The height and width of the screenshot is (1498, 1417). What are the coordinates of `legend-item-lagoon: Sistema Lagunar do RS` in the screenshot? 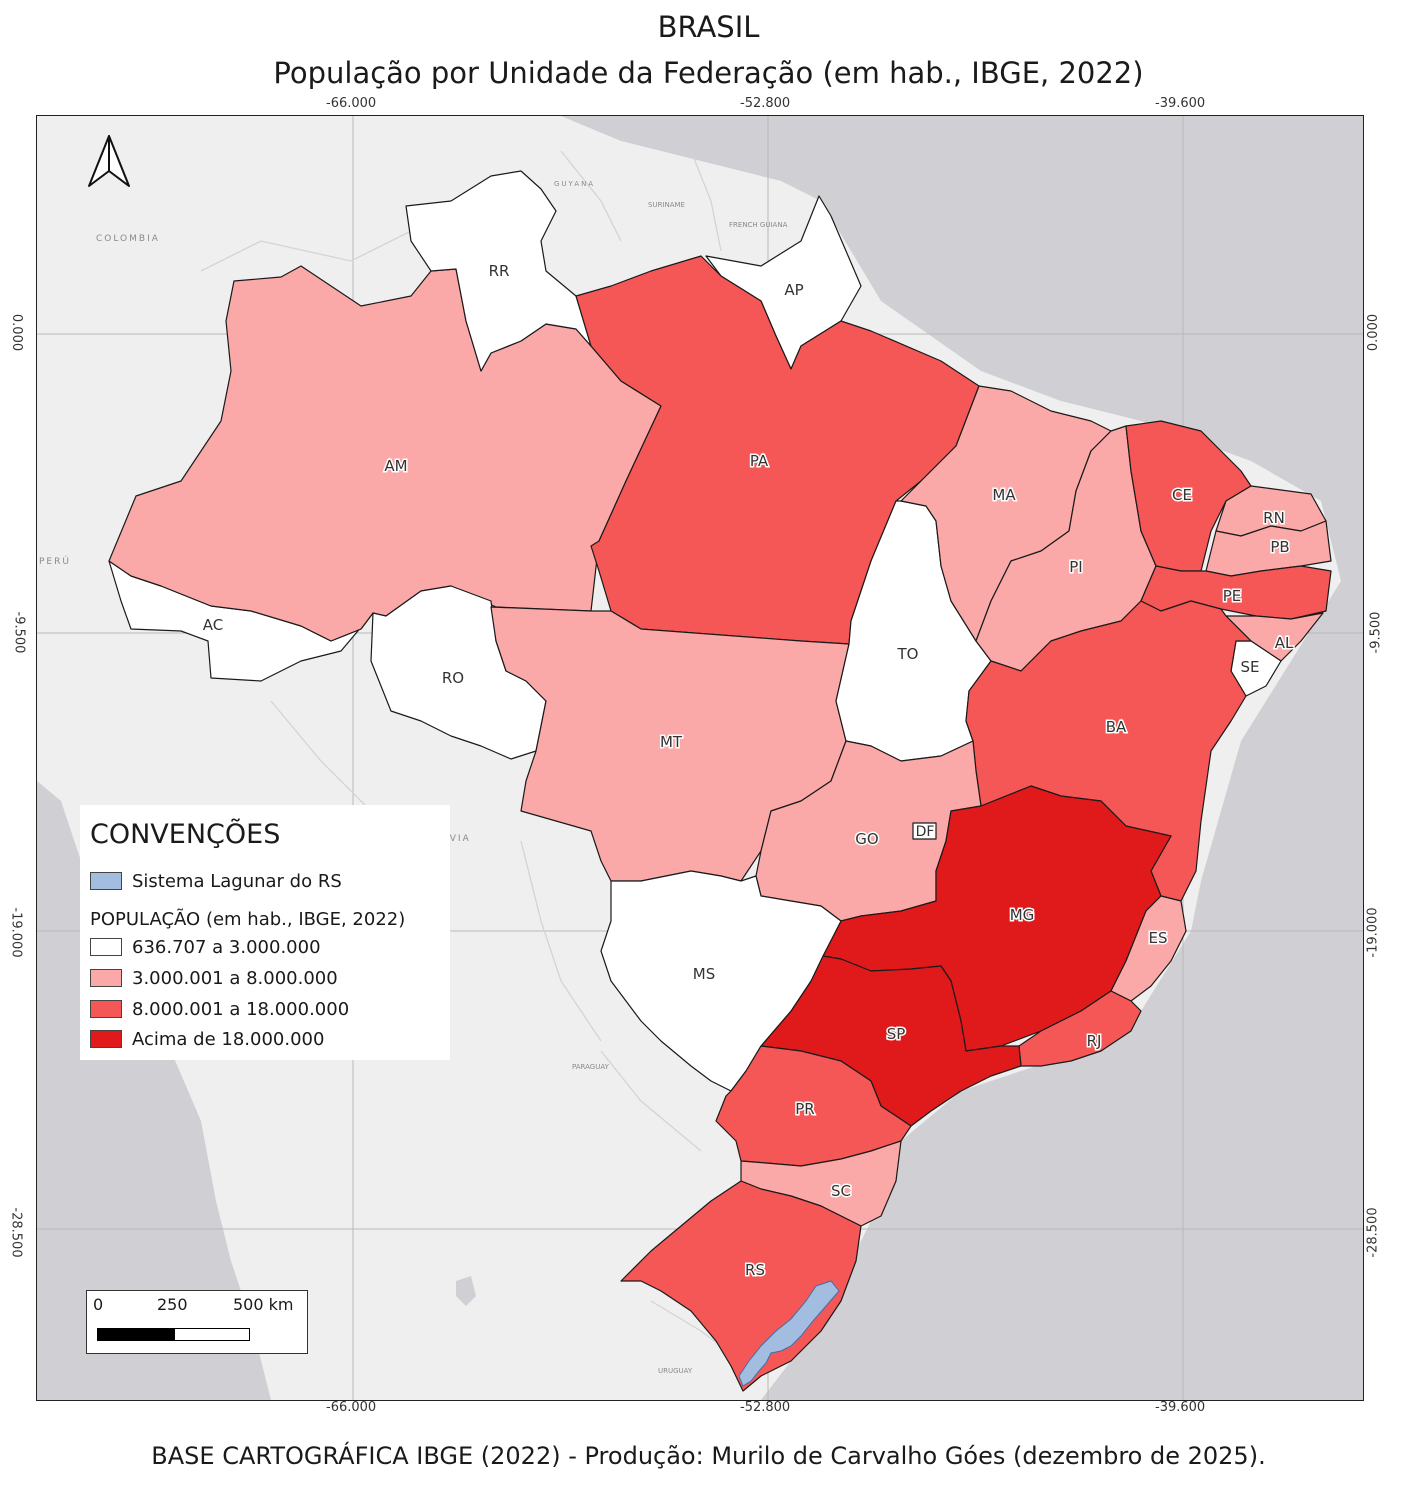 It's located at (216, 881).